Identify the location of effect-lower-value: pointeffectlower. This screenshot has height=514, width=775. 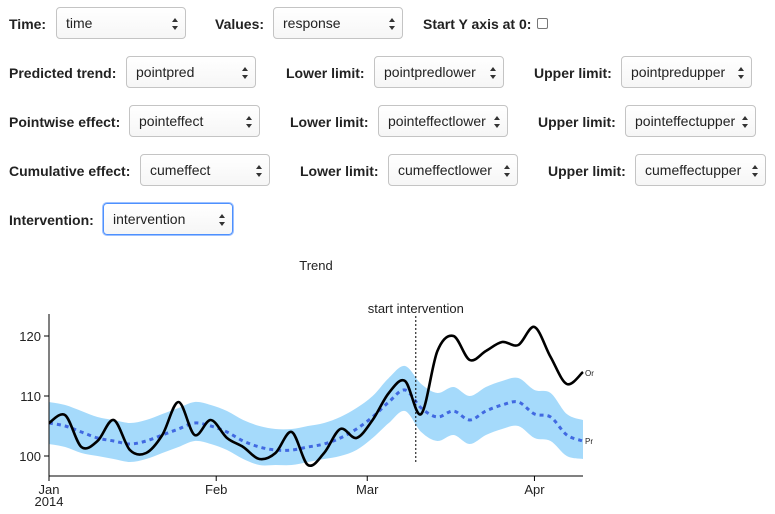
(437, 121).